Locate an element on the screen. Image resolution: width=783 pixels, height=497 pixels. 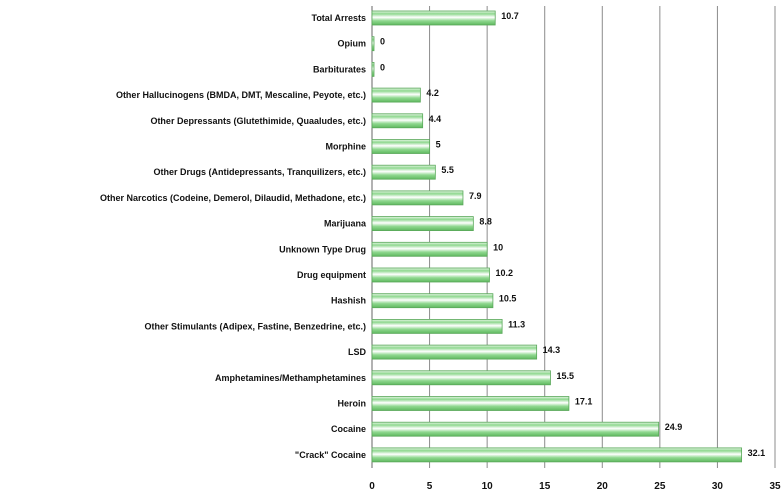
x-tick-label: 25 is located at coordinates (660, 486).